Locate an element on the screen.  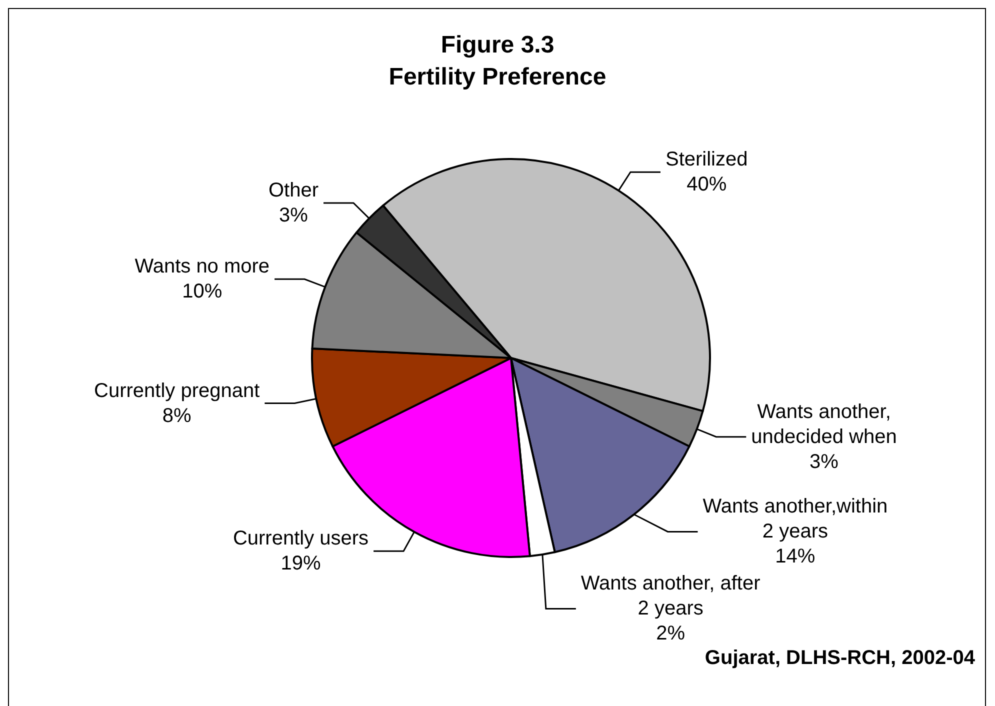
text: Gujarat, DLHS-RCH, 2002-04 is located at coordinates (840, 658).